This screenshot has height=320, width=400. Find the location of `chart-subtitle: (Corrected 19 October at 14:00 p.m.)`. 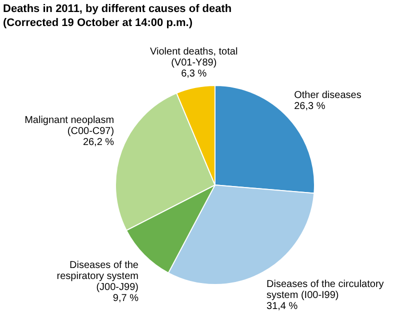

chart-subtitle: (Corrected 19 October at 14:00 p.m.) is located at coordinates (98, 23).